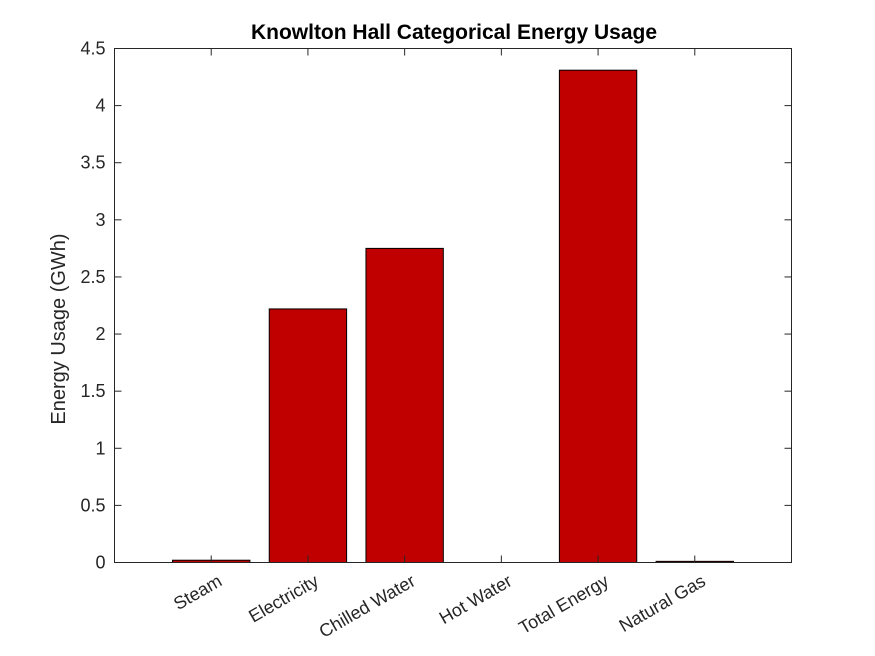 This screenshot has height=656, width=875. I want to click on y-tick-label: 4, so click(100, 106).